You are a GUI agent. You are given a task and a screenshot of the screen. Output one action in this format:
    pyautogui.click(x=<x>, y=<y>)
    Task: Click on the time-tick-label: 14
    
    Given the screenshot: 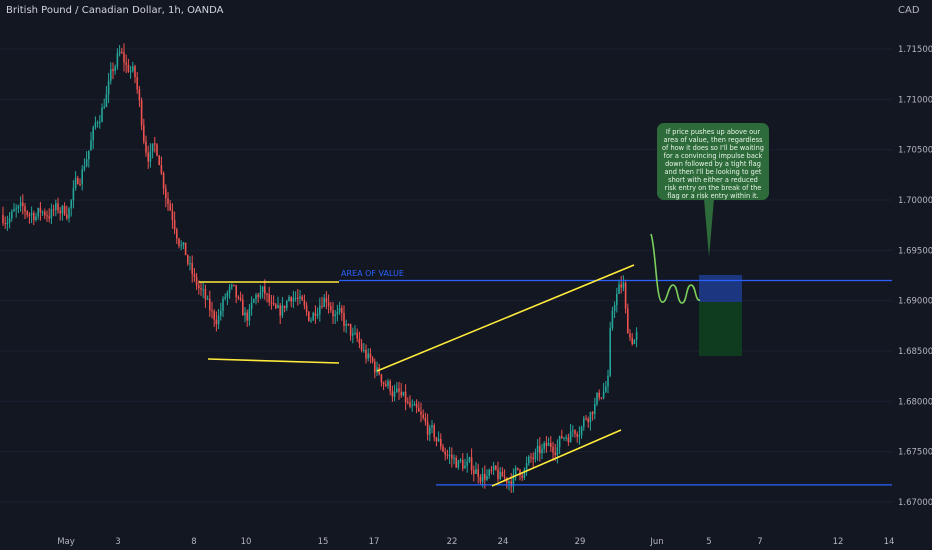 What is the action you would take?
    pyautogui.click(x=889, y=542)
    